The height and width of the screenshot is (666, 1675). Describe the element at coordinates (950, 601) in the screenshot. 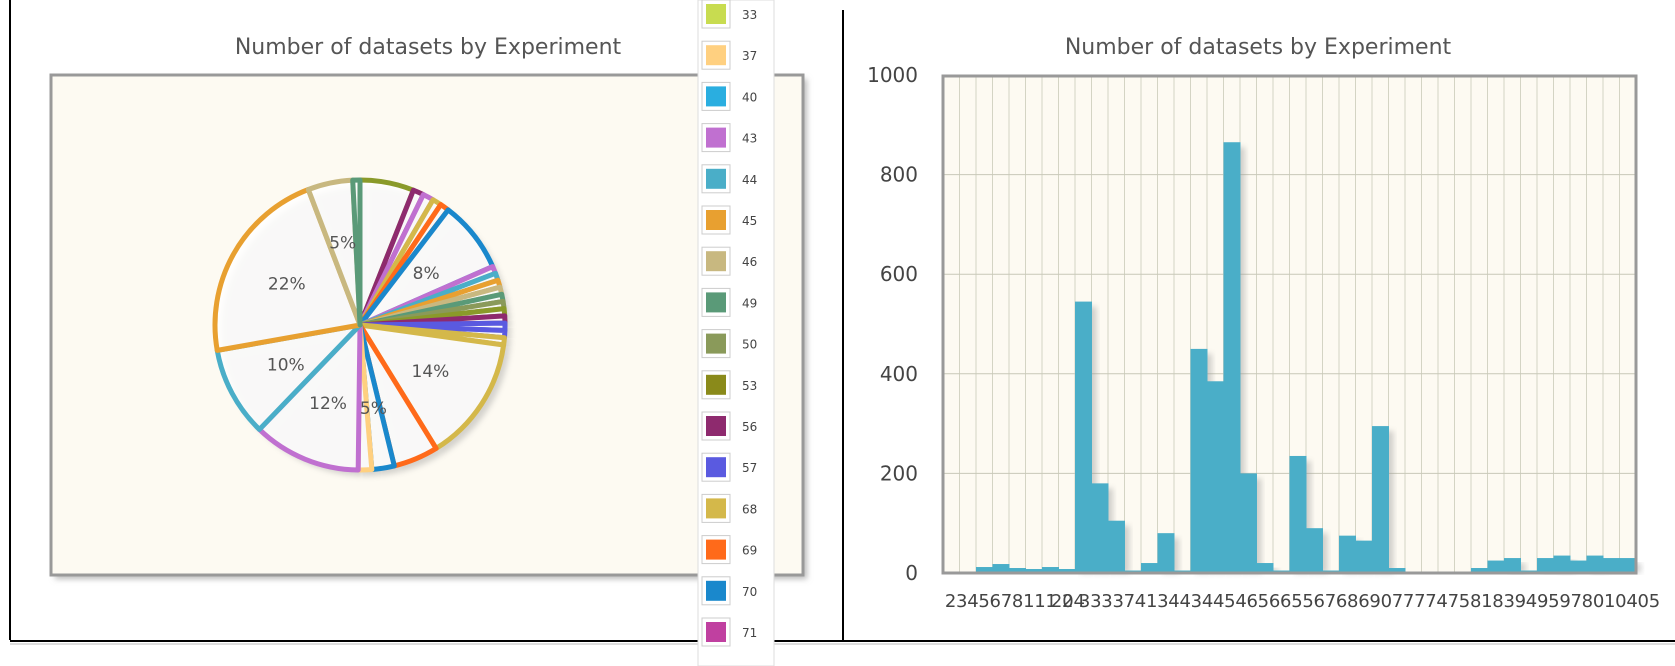

I see `x-tick-label: 2` at that location.